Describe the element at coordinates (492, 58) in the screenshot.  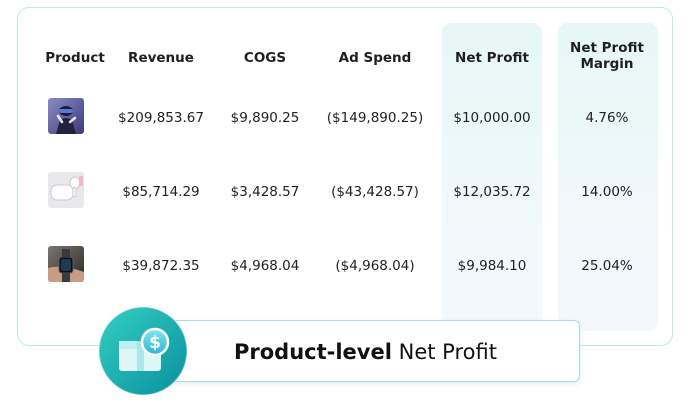
I see `header-net-profit: Net Profit` at that location.